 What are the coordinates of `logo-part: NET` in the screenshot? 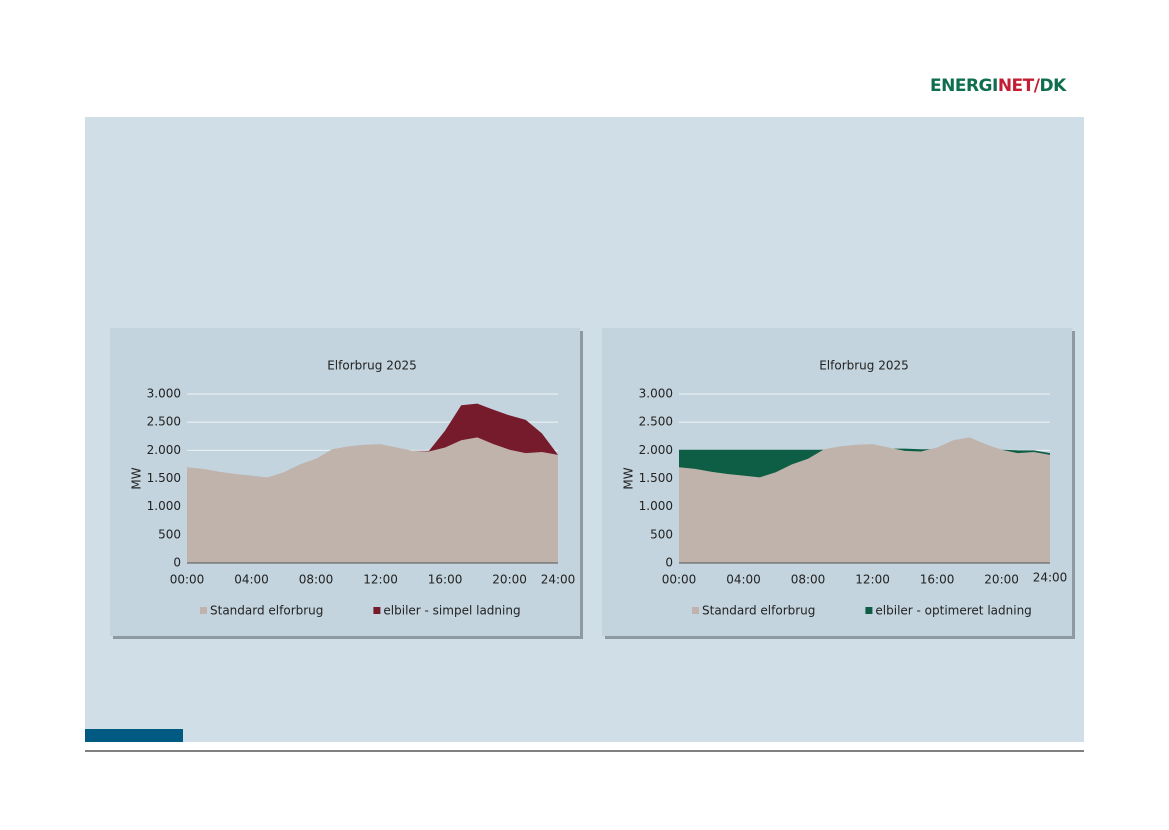 It's located at (1016, 86).